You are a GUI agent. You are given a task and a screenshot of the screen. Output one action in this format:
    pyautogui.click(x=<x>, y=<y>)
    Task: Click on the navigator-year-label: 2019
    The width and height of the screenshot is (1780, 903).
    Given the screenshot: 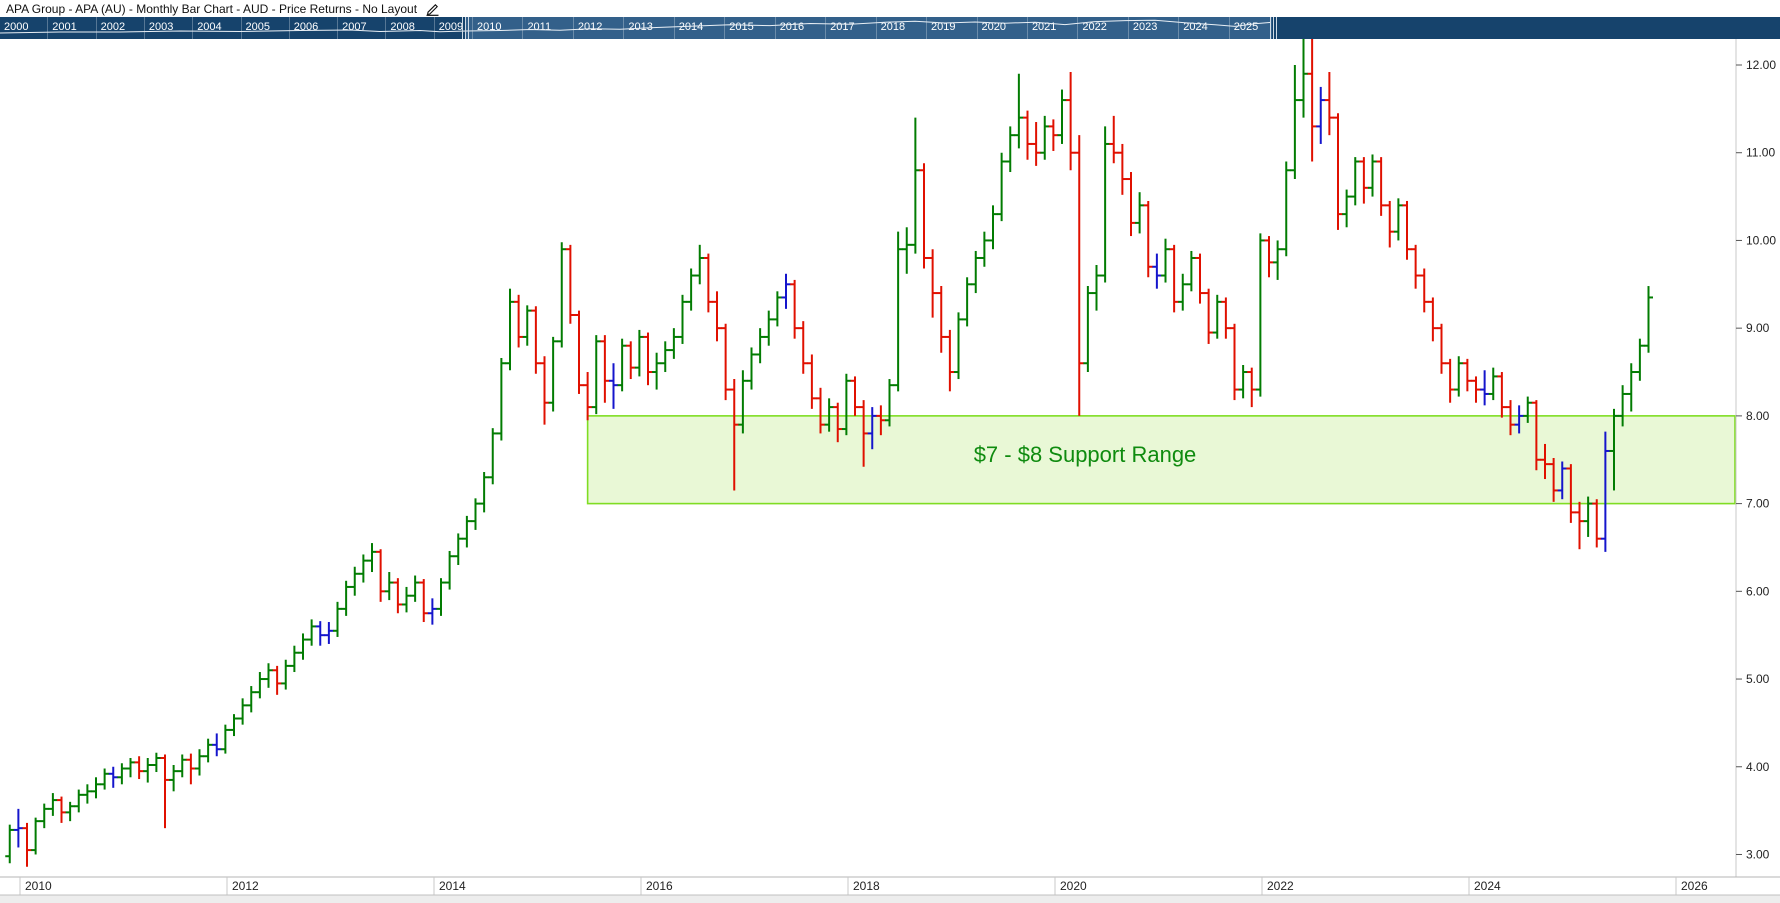 What is the action you would take?
    pyautogui.click(x=943, y=27)
    